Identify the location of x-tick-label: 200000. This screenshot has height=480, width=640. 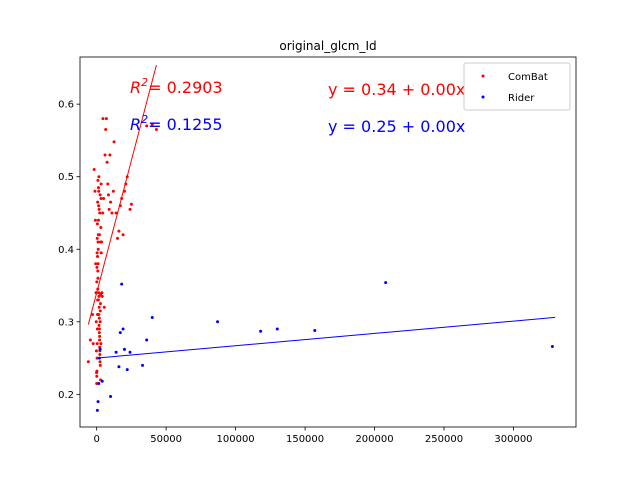
(374, 439).